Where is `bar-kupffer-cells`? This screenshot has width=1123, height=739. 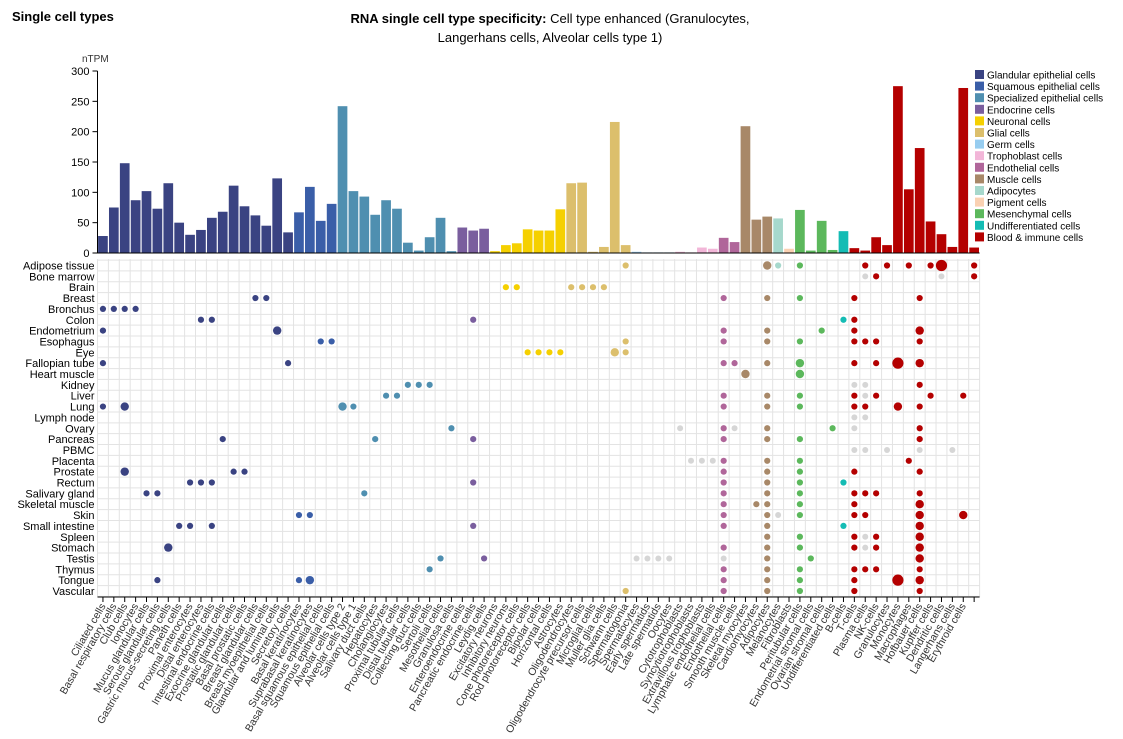
bar-kupffer-cells is located at coordinates (930, 237).